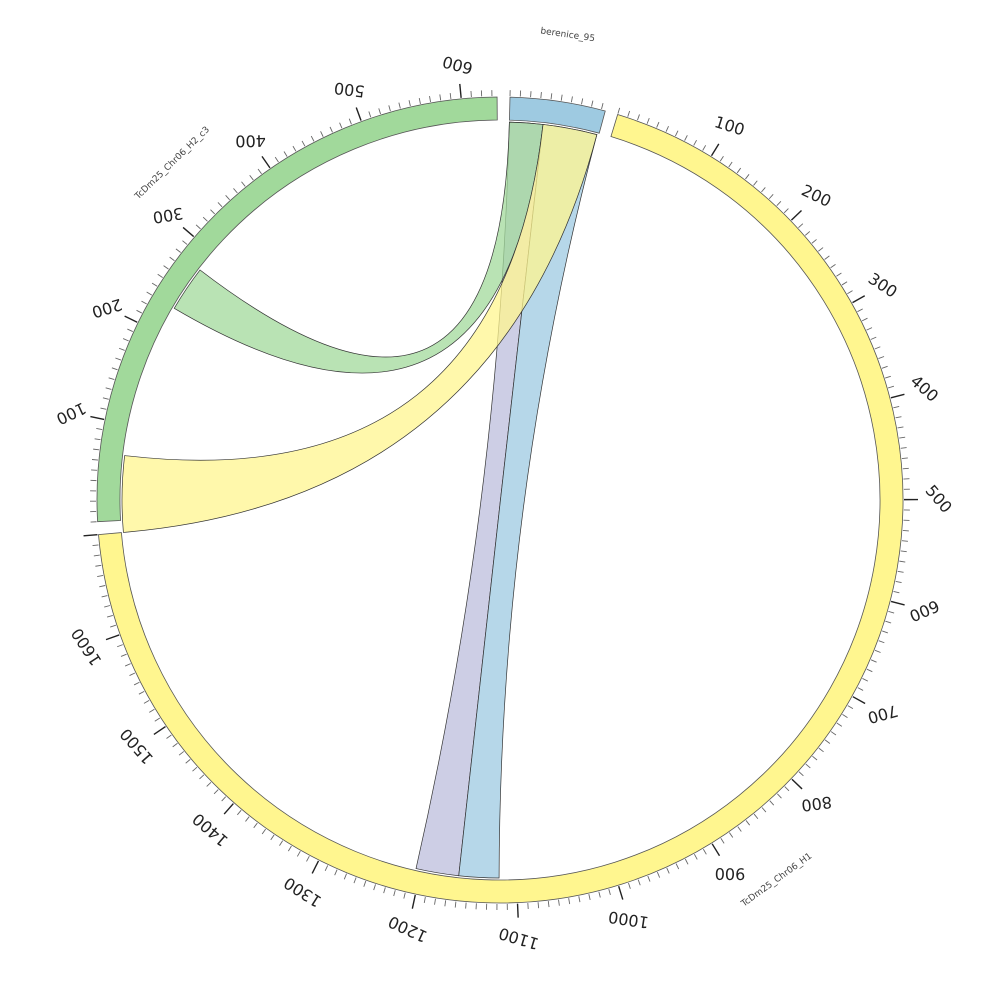  Describe the element at coordinates (407, 929) in the screenshot. I see `tick-label: 1200` at that location.